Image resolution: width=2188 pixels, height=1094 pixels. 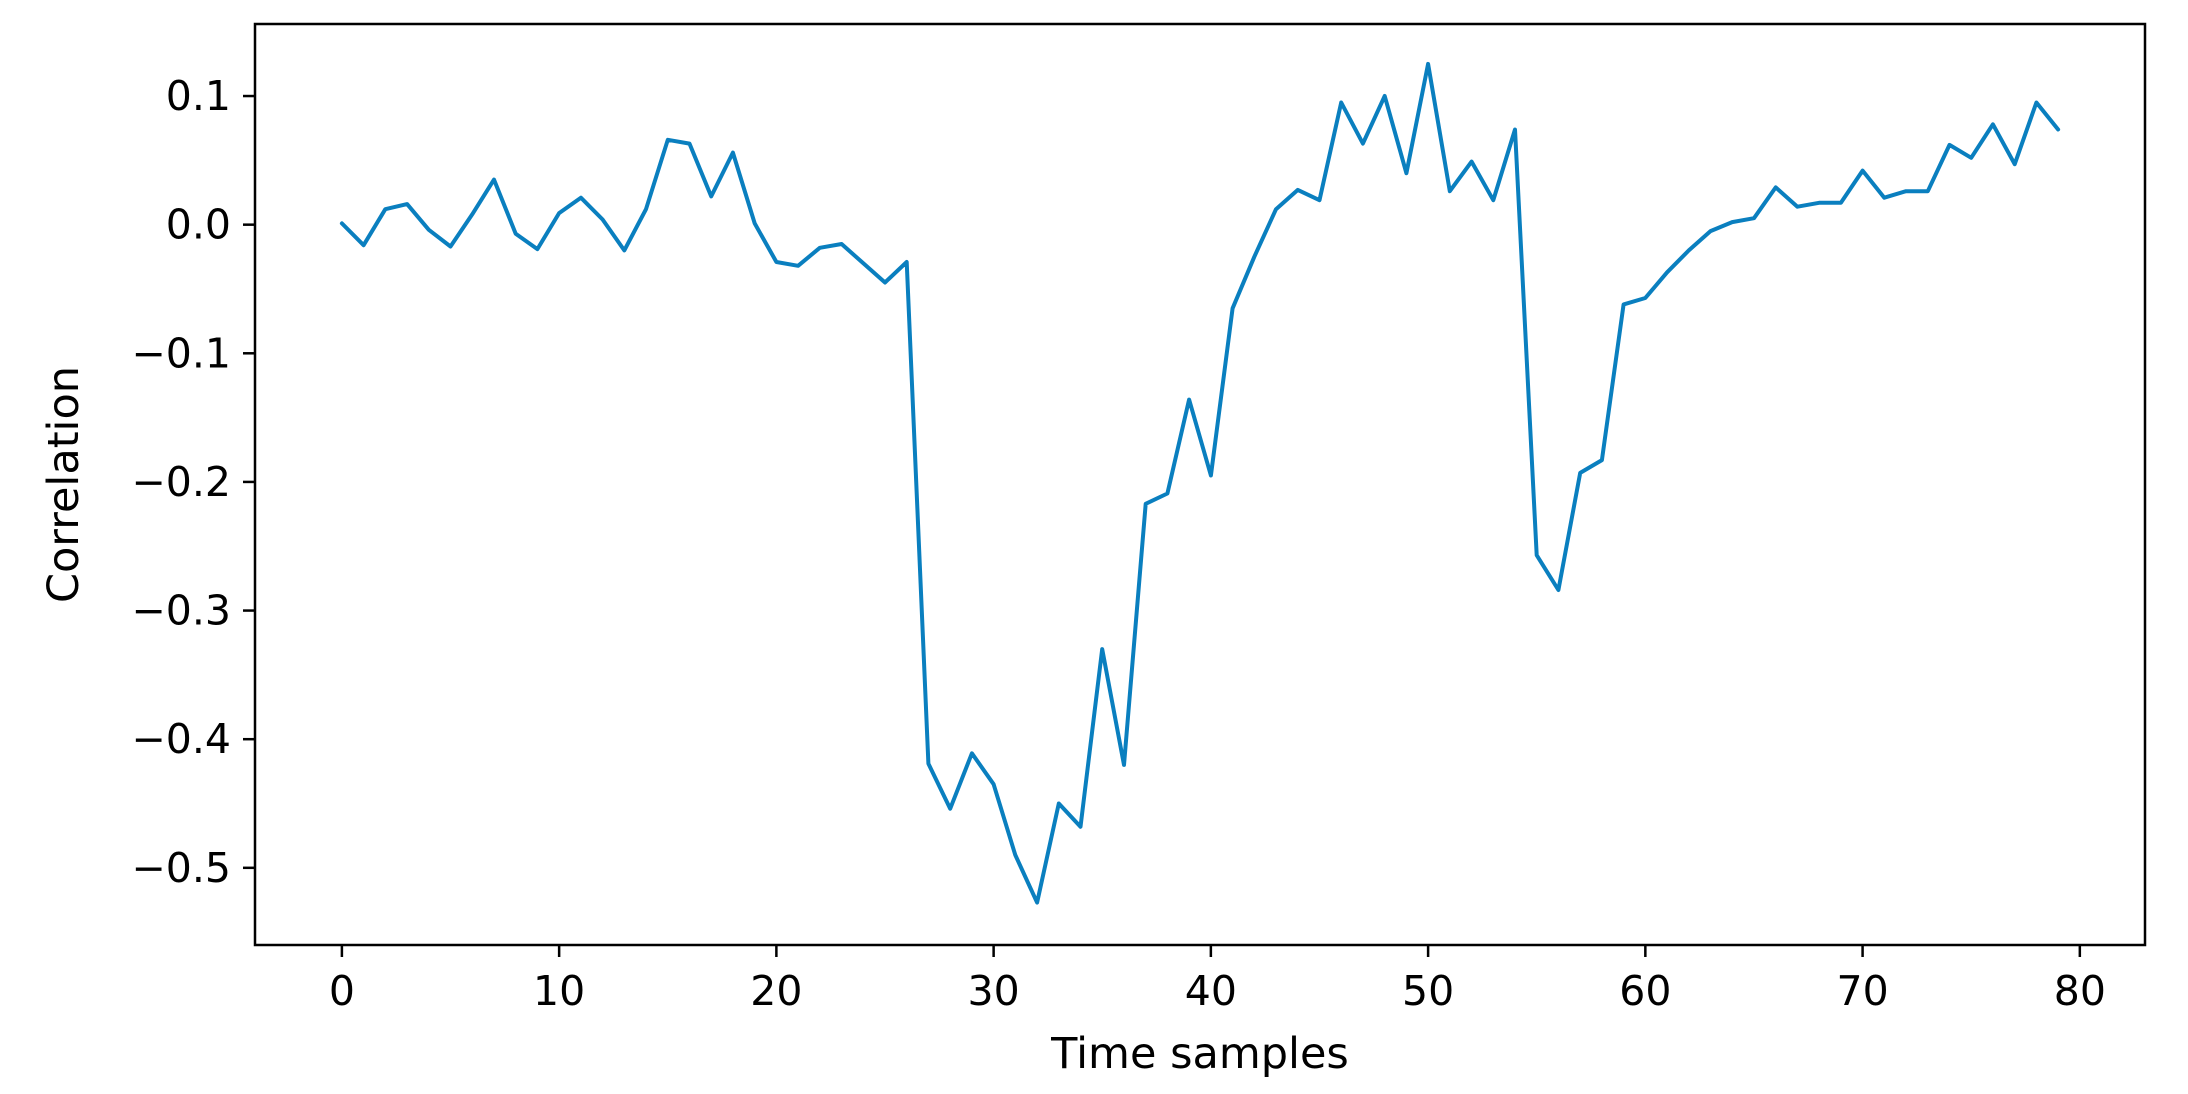 What do you see at coordinates (559, 991) in the screenshot?
I see `x-tick-label: 10` at bounding box center [559, 991].